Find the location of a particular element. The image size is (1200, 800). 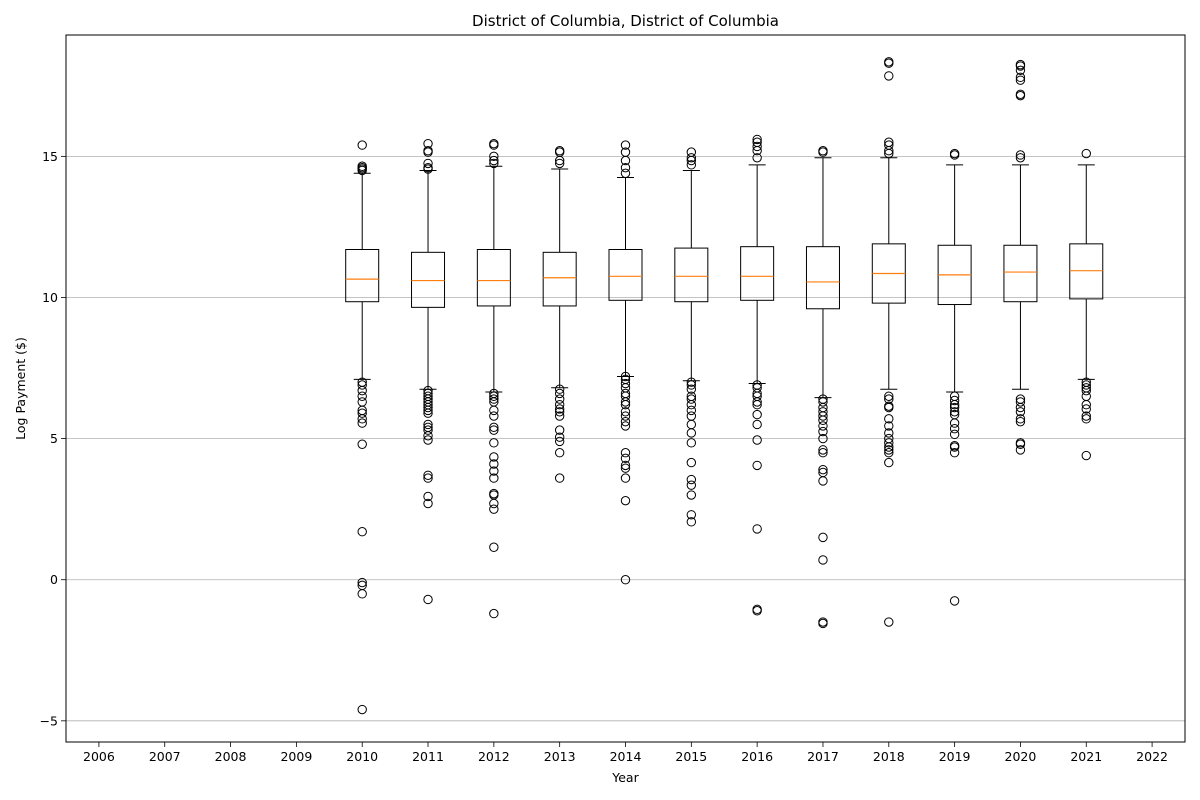

y-tick-label: 5 is located at coordinates (54, 438).